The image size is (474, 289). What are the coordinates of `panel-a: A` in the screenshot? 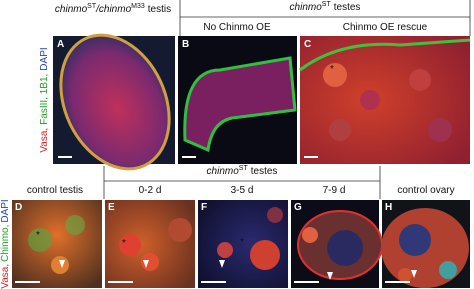 It's located at (114, 102).